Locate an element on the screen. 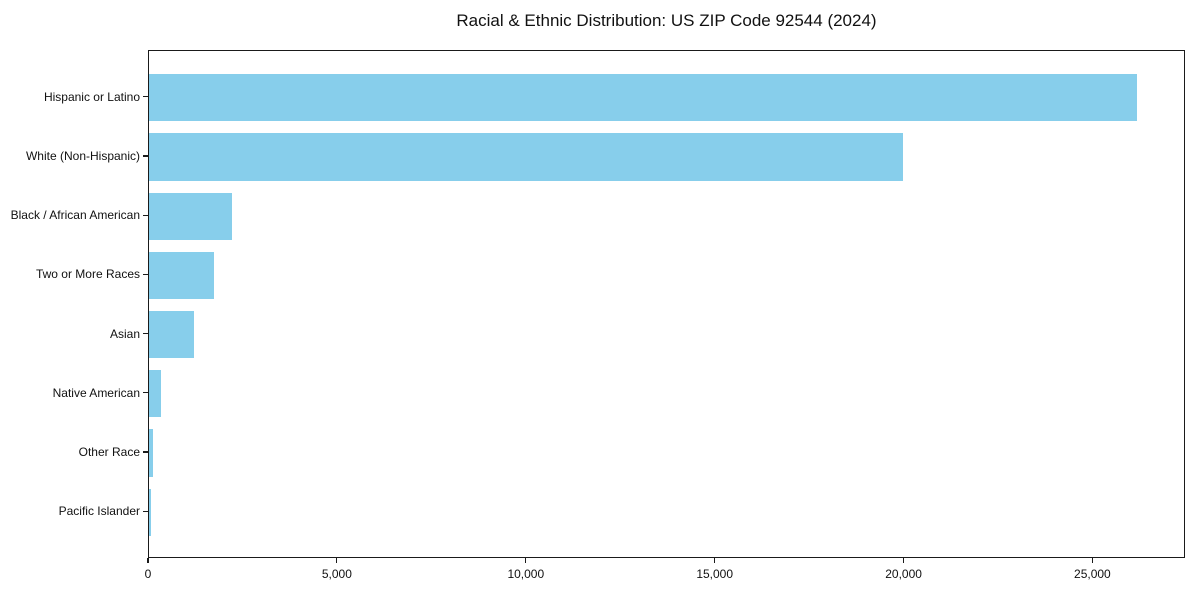 The image size is (1200, 600). y-tick-label-hispanic-or-latino: Hispanic or Latino is located at coordinates (91, 96).